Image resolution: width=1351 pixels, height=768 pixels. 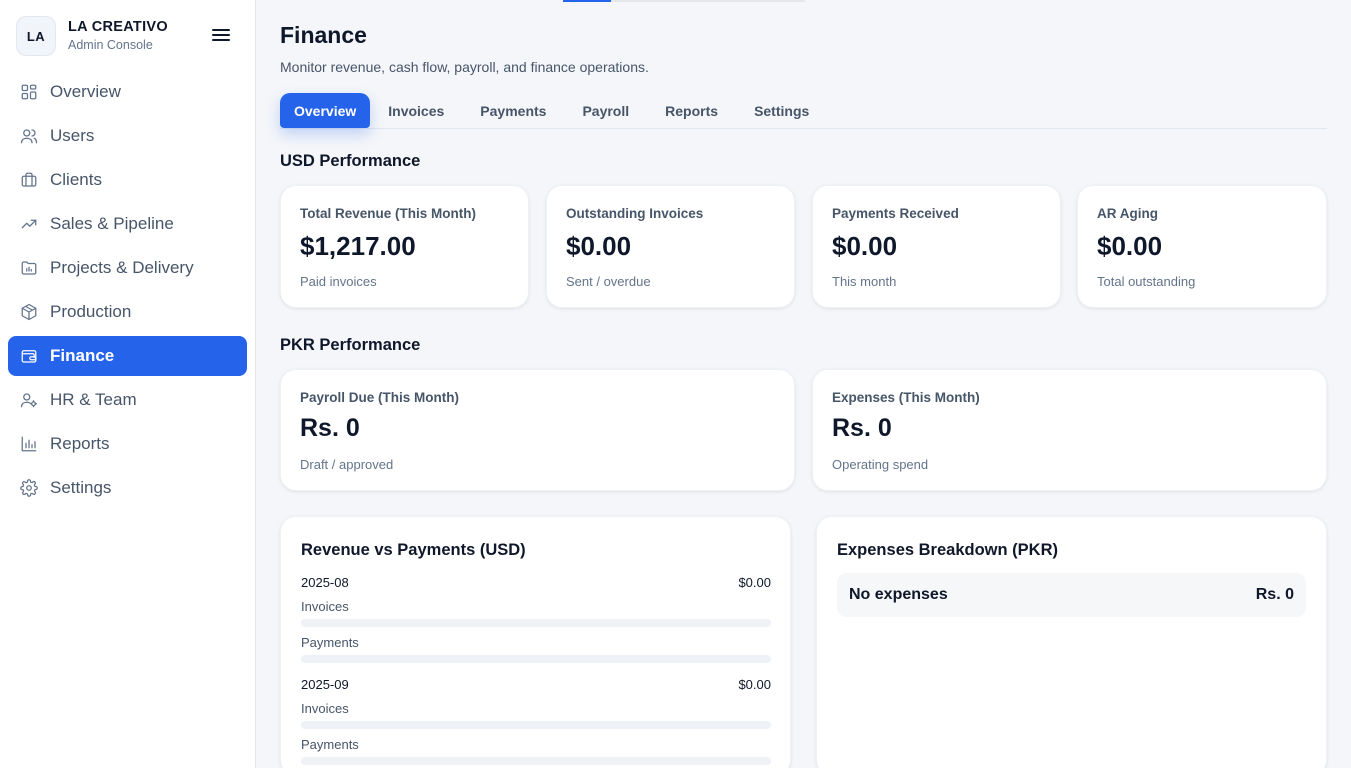 I want to click on page-title: Finance, so click(x=323, y=35).